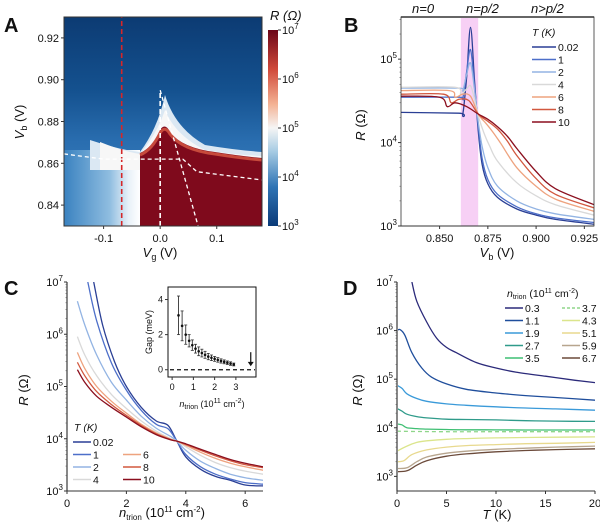 This screenshot has width=600, height=529. I want to click on panel-label-a: A, so click(11, 26).